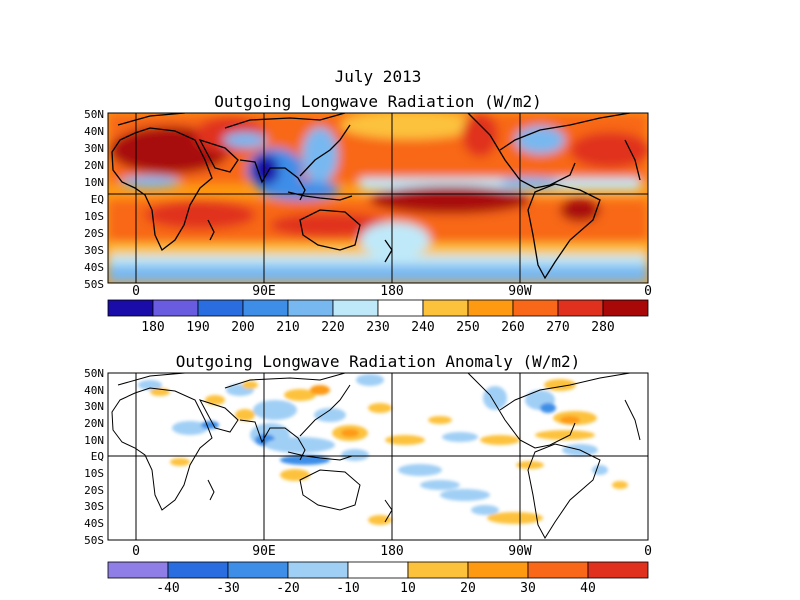 Image resolution: width=800 pixels, height=600 pixels. What do you see at coordinates (242, 327) in the screenshot?
I see `olr-colorbar-label: 200` at bounding box center [242, 327].